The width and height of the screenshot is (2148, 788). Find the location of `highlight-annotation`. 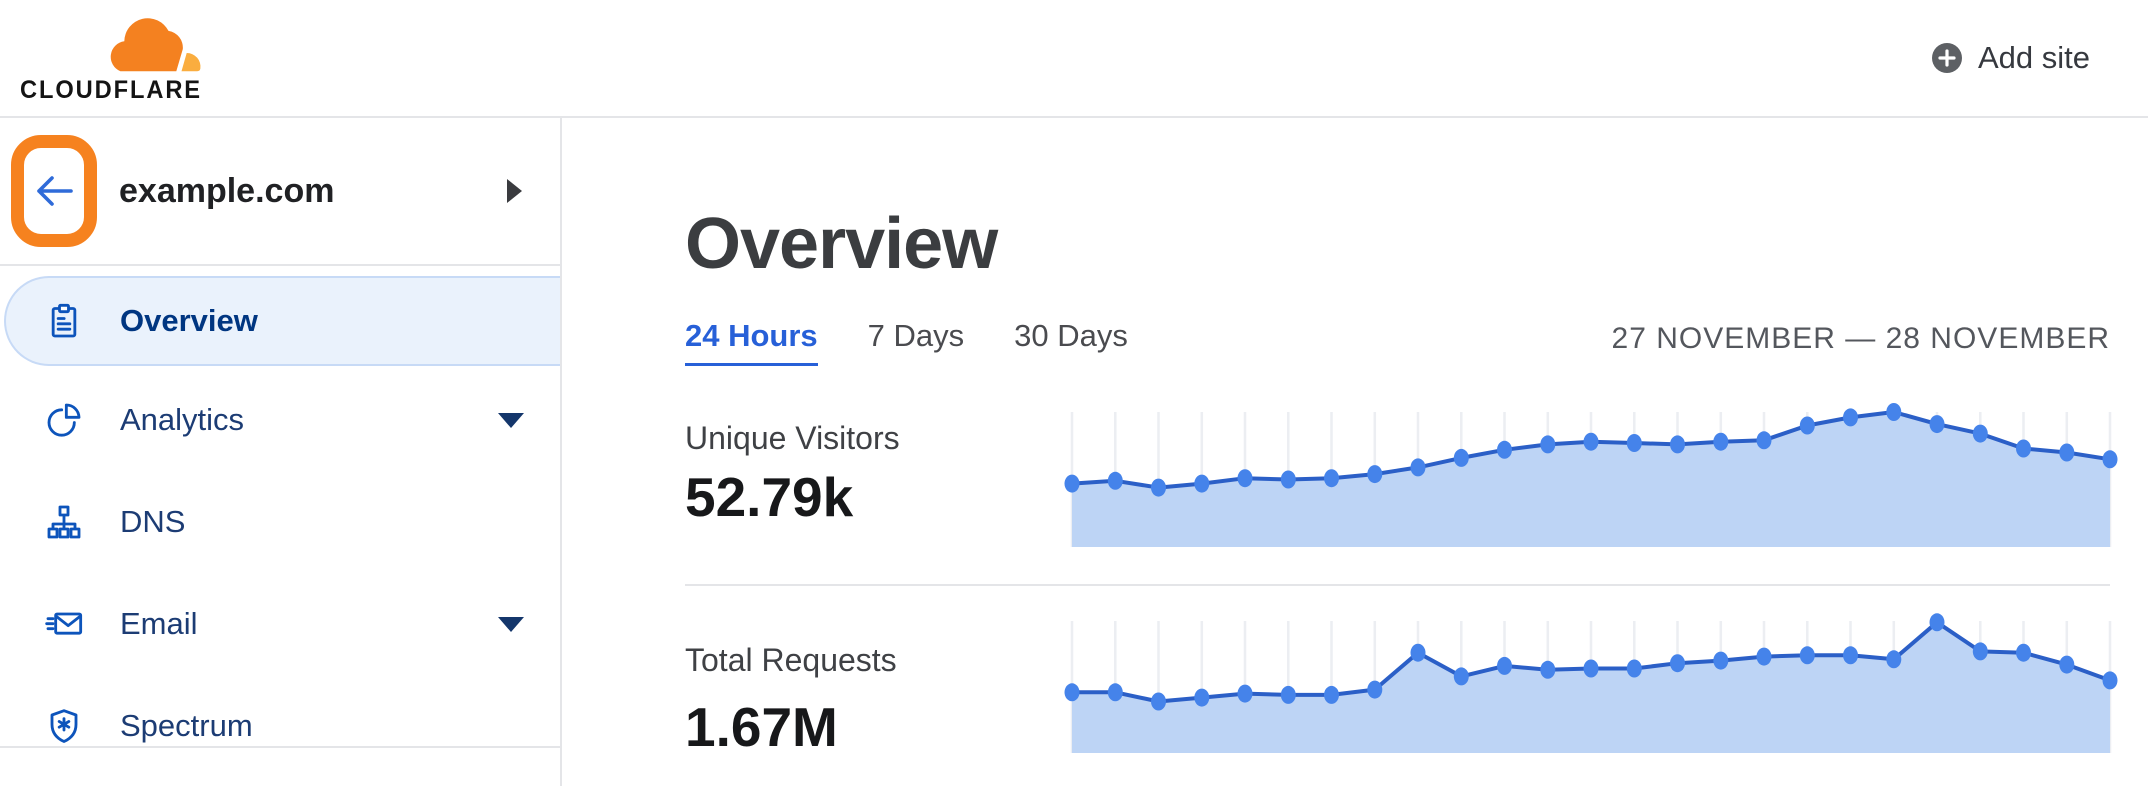

highlight-annotation is located at coordinates (54, 191).